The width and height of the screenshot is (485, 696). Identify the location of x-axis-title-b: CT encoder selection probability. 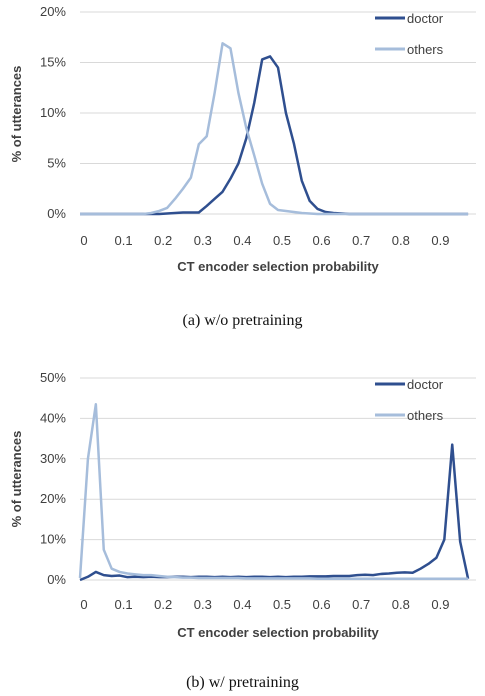
(278, 632).